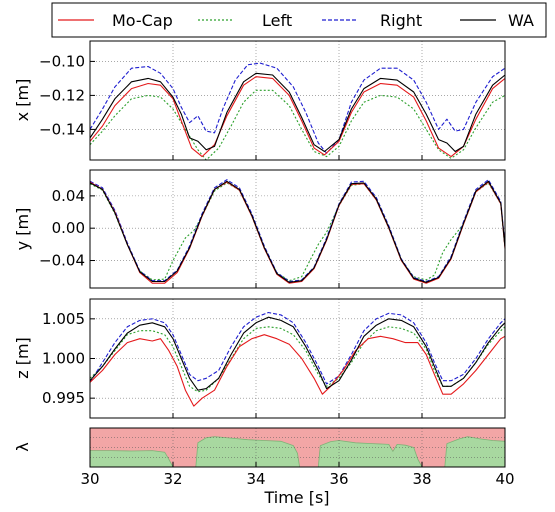 Image resolution: width=555 pixels, height=512 pixels. What do you see at coordinates (338, 479) in the screenshot?
I see `x-tick-label: 36` at bounding box center [338, 479].